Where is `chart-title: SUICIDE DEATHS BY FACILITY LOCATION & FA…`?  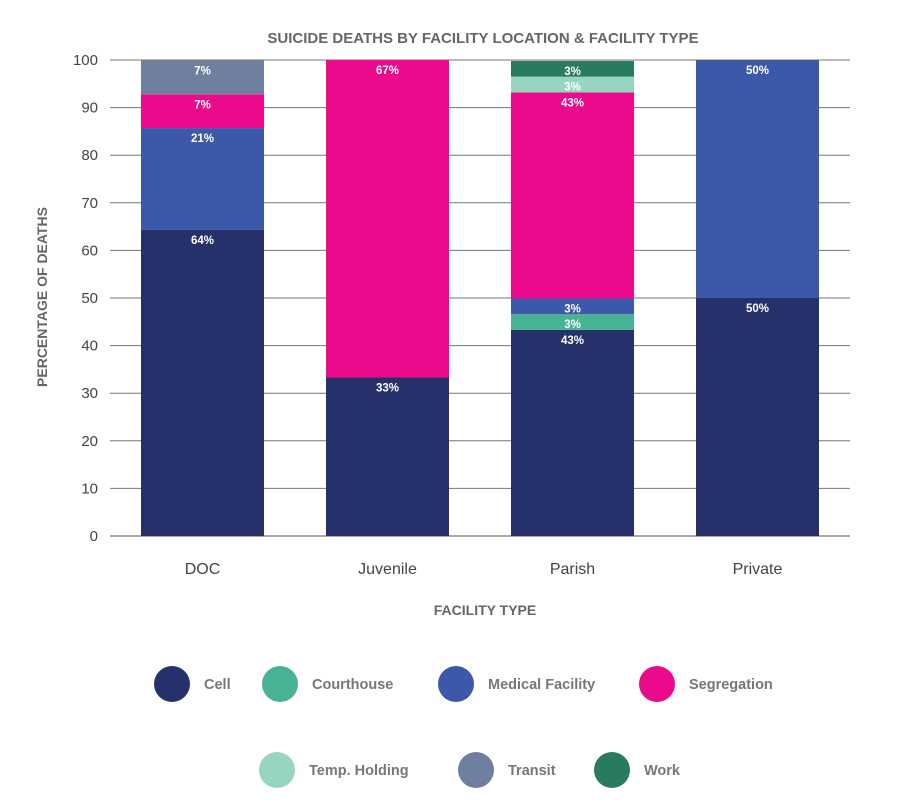
chart-title: SUICIDE DEATHS BY FACILITY LOCATION & FA… is located at coordinates (482, 38).